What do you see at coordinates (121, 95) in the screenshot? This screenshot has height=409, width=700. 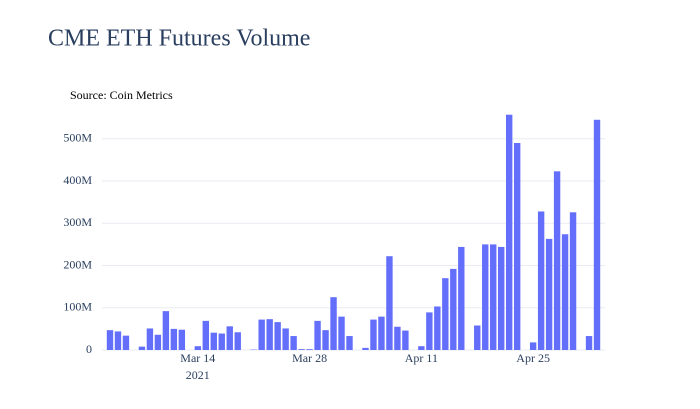 I see `annotation: Source: Coin Metrics` at bounding box center [121, 95].